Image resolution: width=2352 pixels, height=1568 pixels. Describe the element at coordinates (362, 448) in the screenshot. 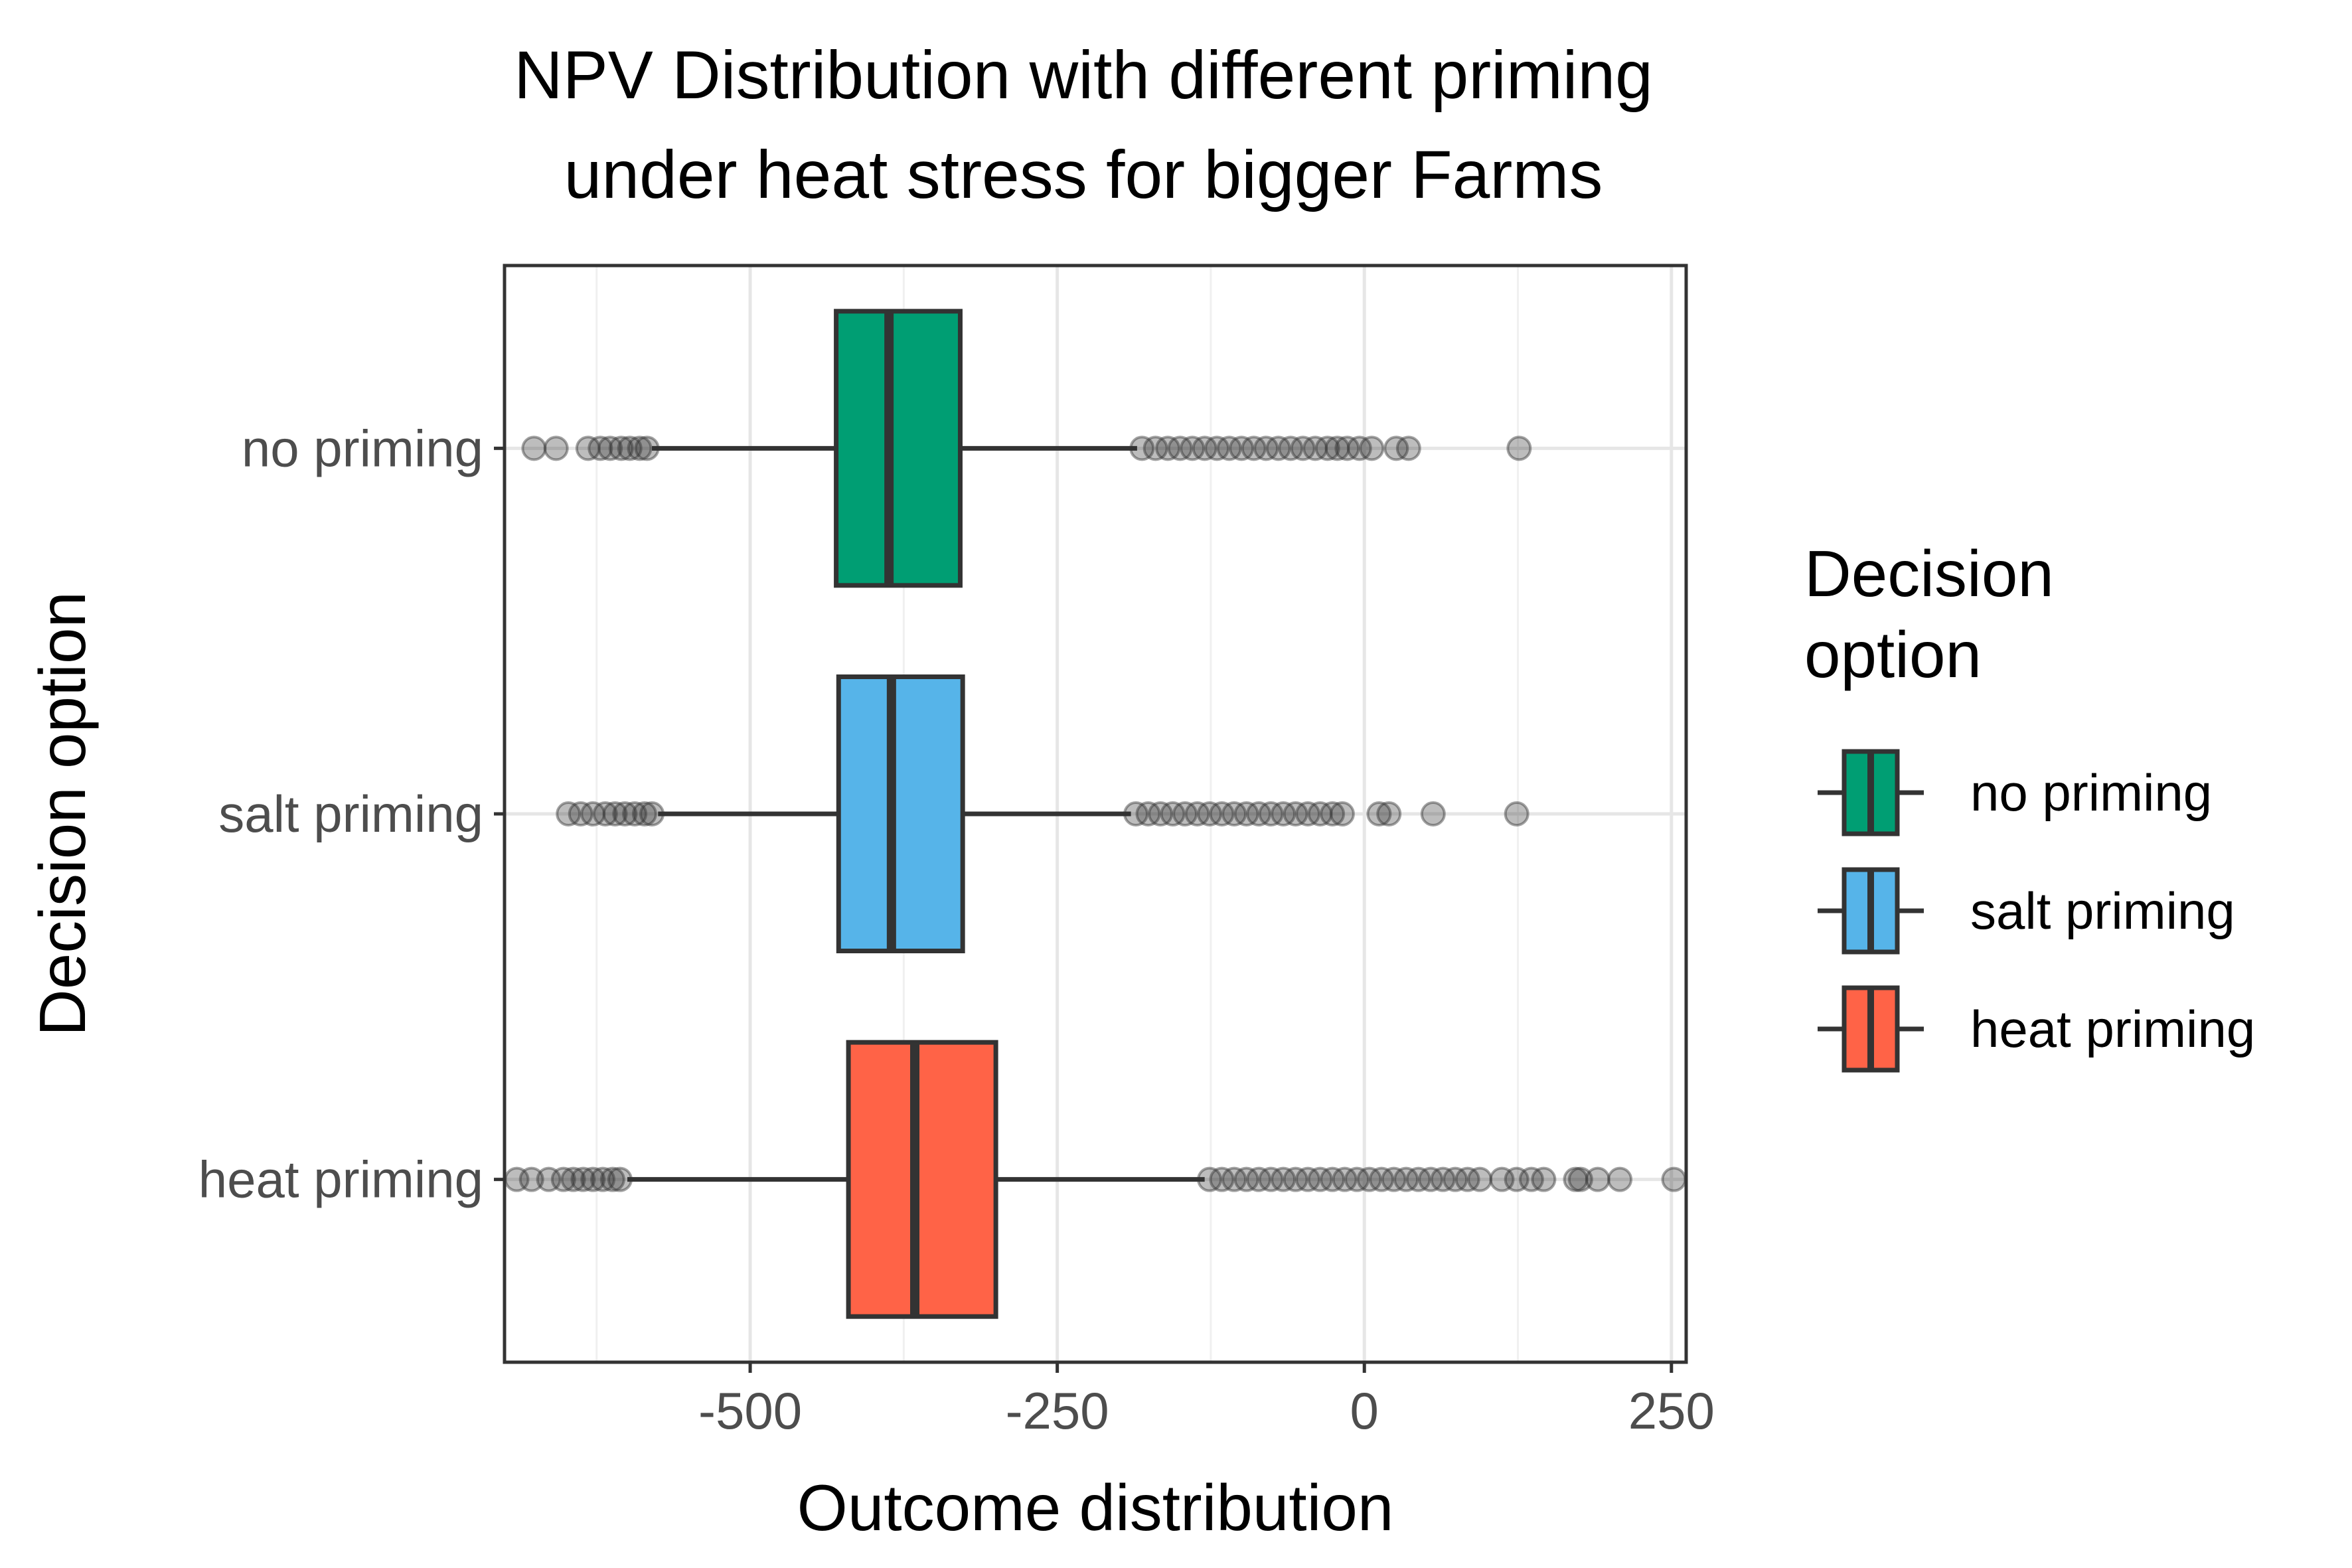

I see `y-tick-label: no priming` at that location.